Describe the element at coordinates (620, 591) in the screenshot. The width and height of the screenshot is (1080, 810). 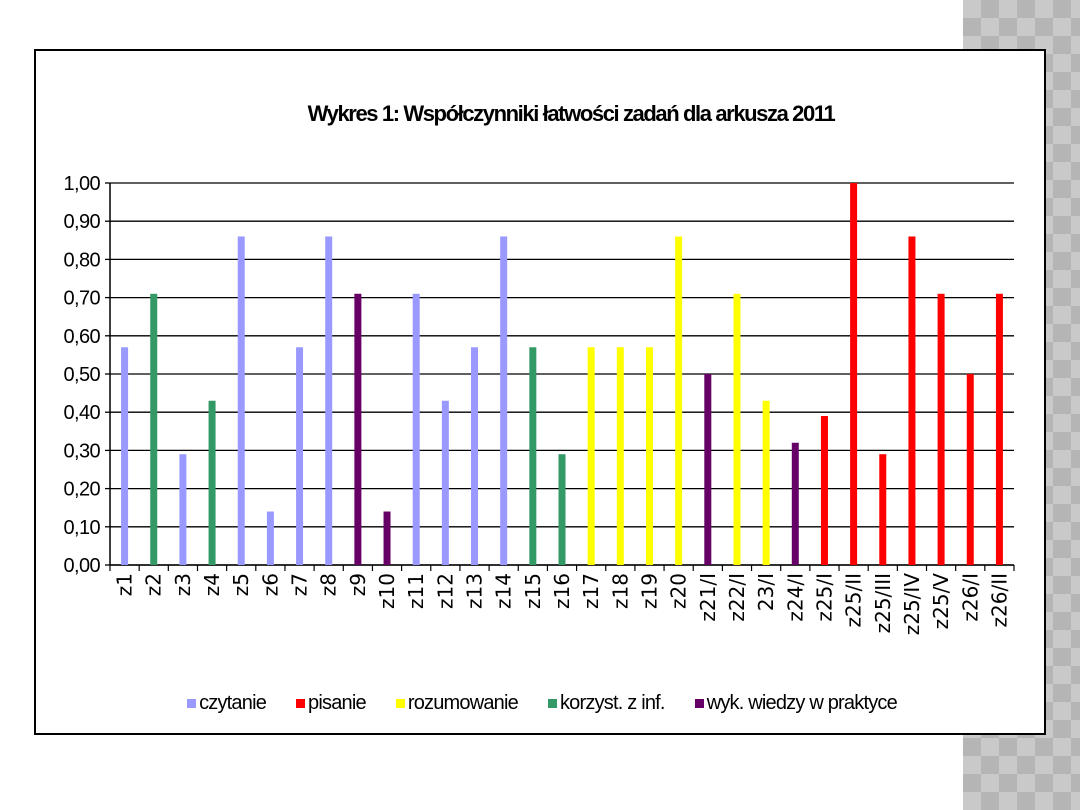
I see `x-tick-label: z18` at that location.